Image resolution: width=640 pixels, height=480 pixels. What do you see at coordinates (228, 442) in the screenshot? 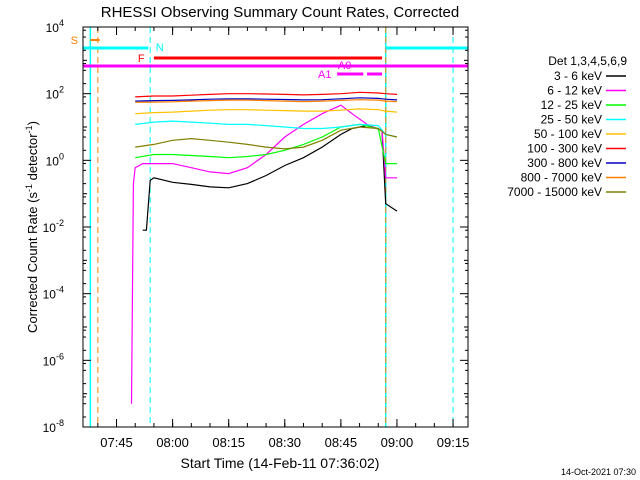
I see `x-tick-label: 08:15` at bounding box center [228, 442].